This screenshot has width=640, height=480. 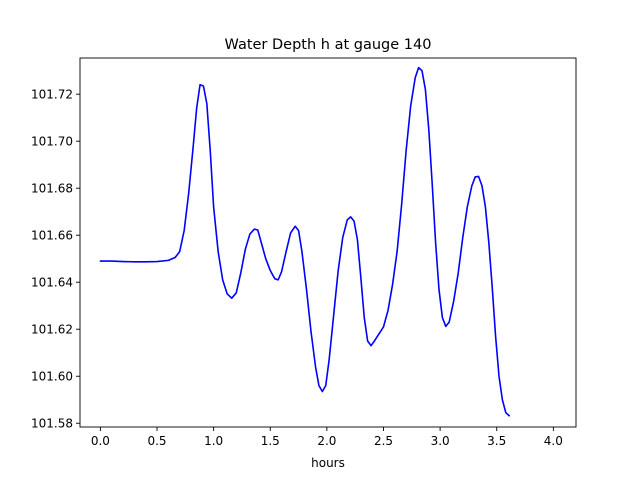 I want to click on x-axis-label: hours, so click(x=328, y=463).